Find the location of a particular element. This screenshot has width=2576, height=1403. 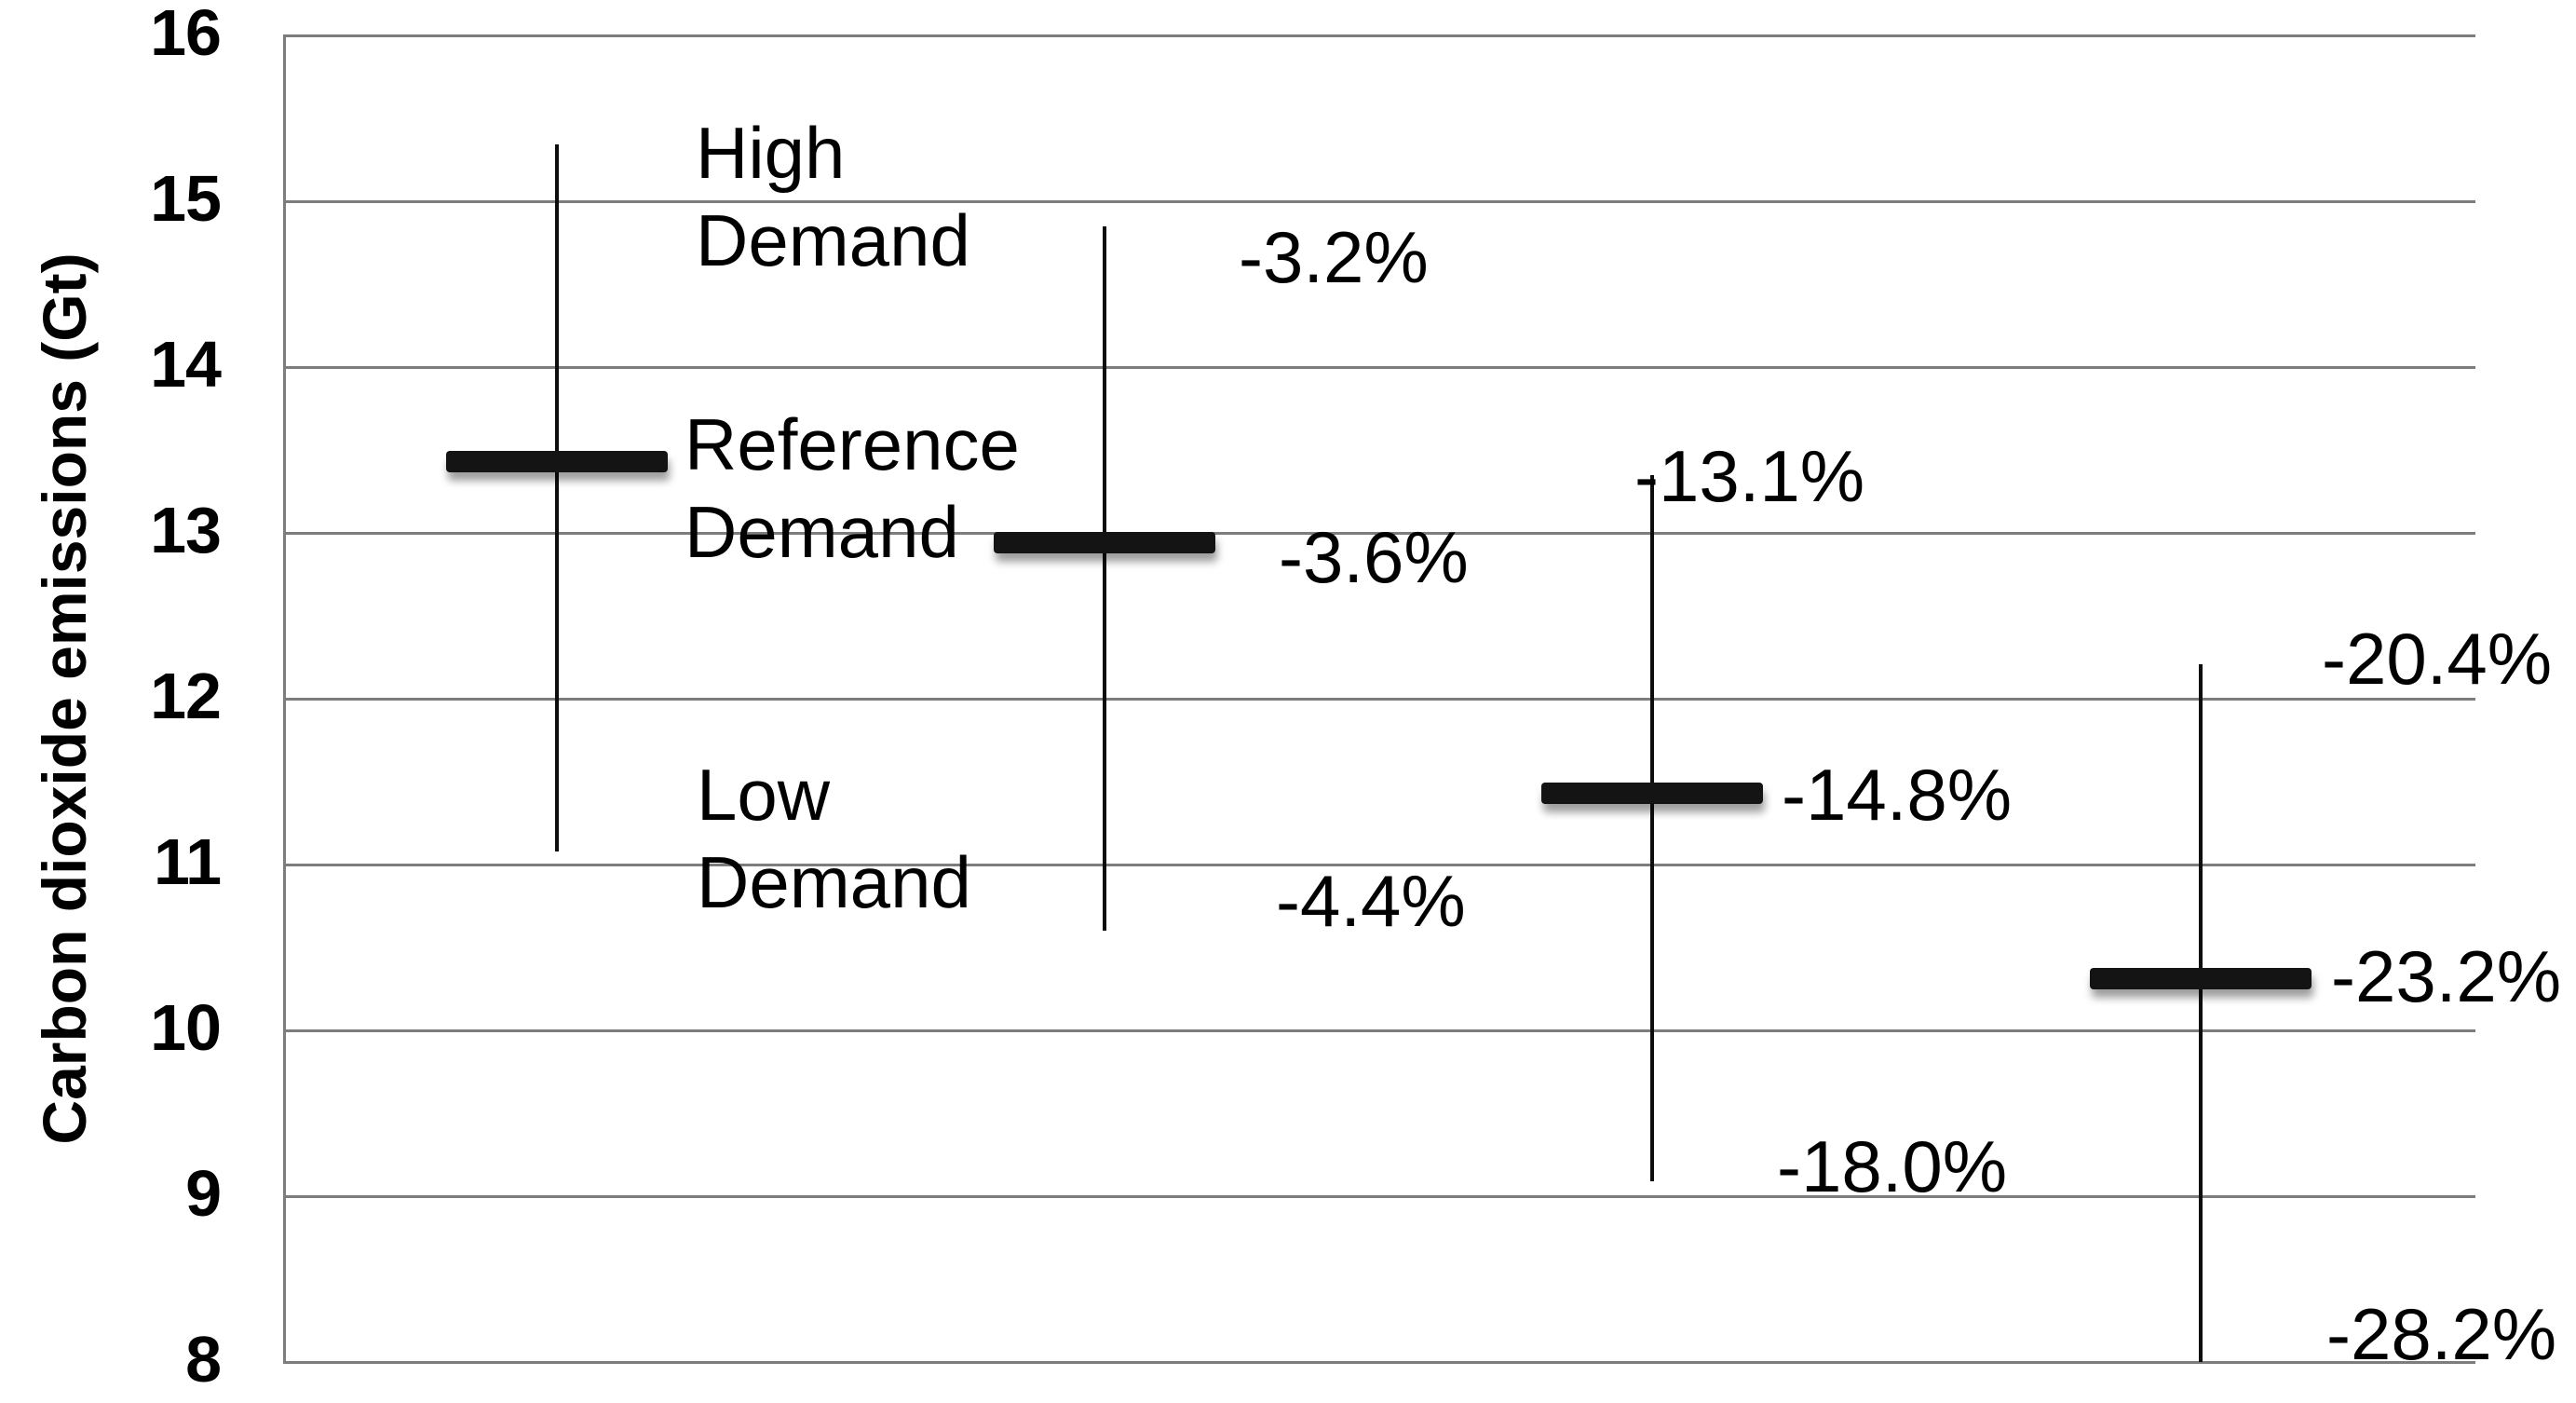

y-tick-label-11: 11 is located at coordinates (188, 861).